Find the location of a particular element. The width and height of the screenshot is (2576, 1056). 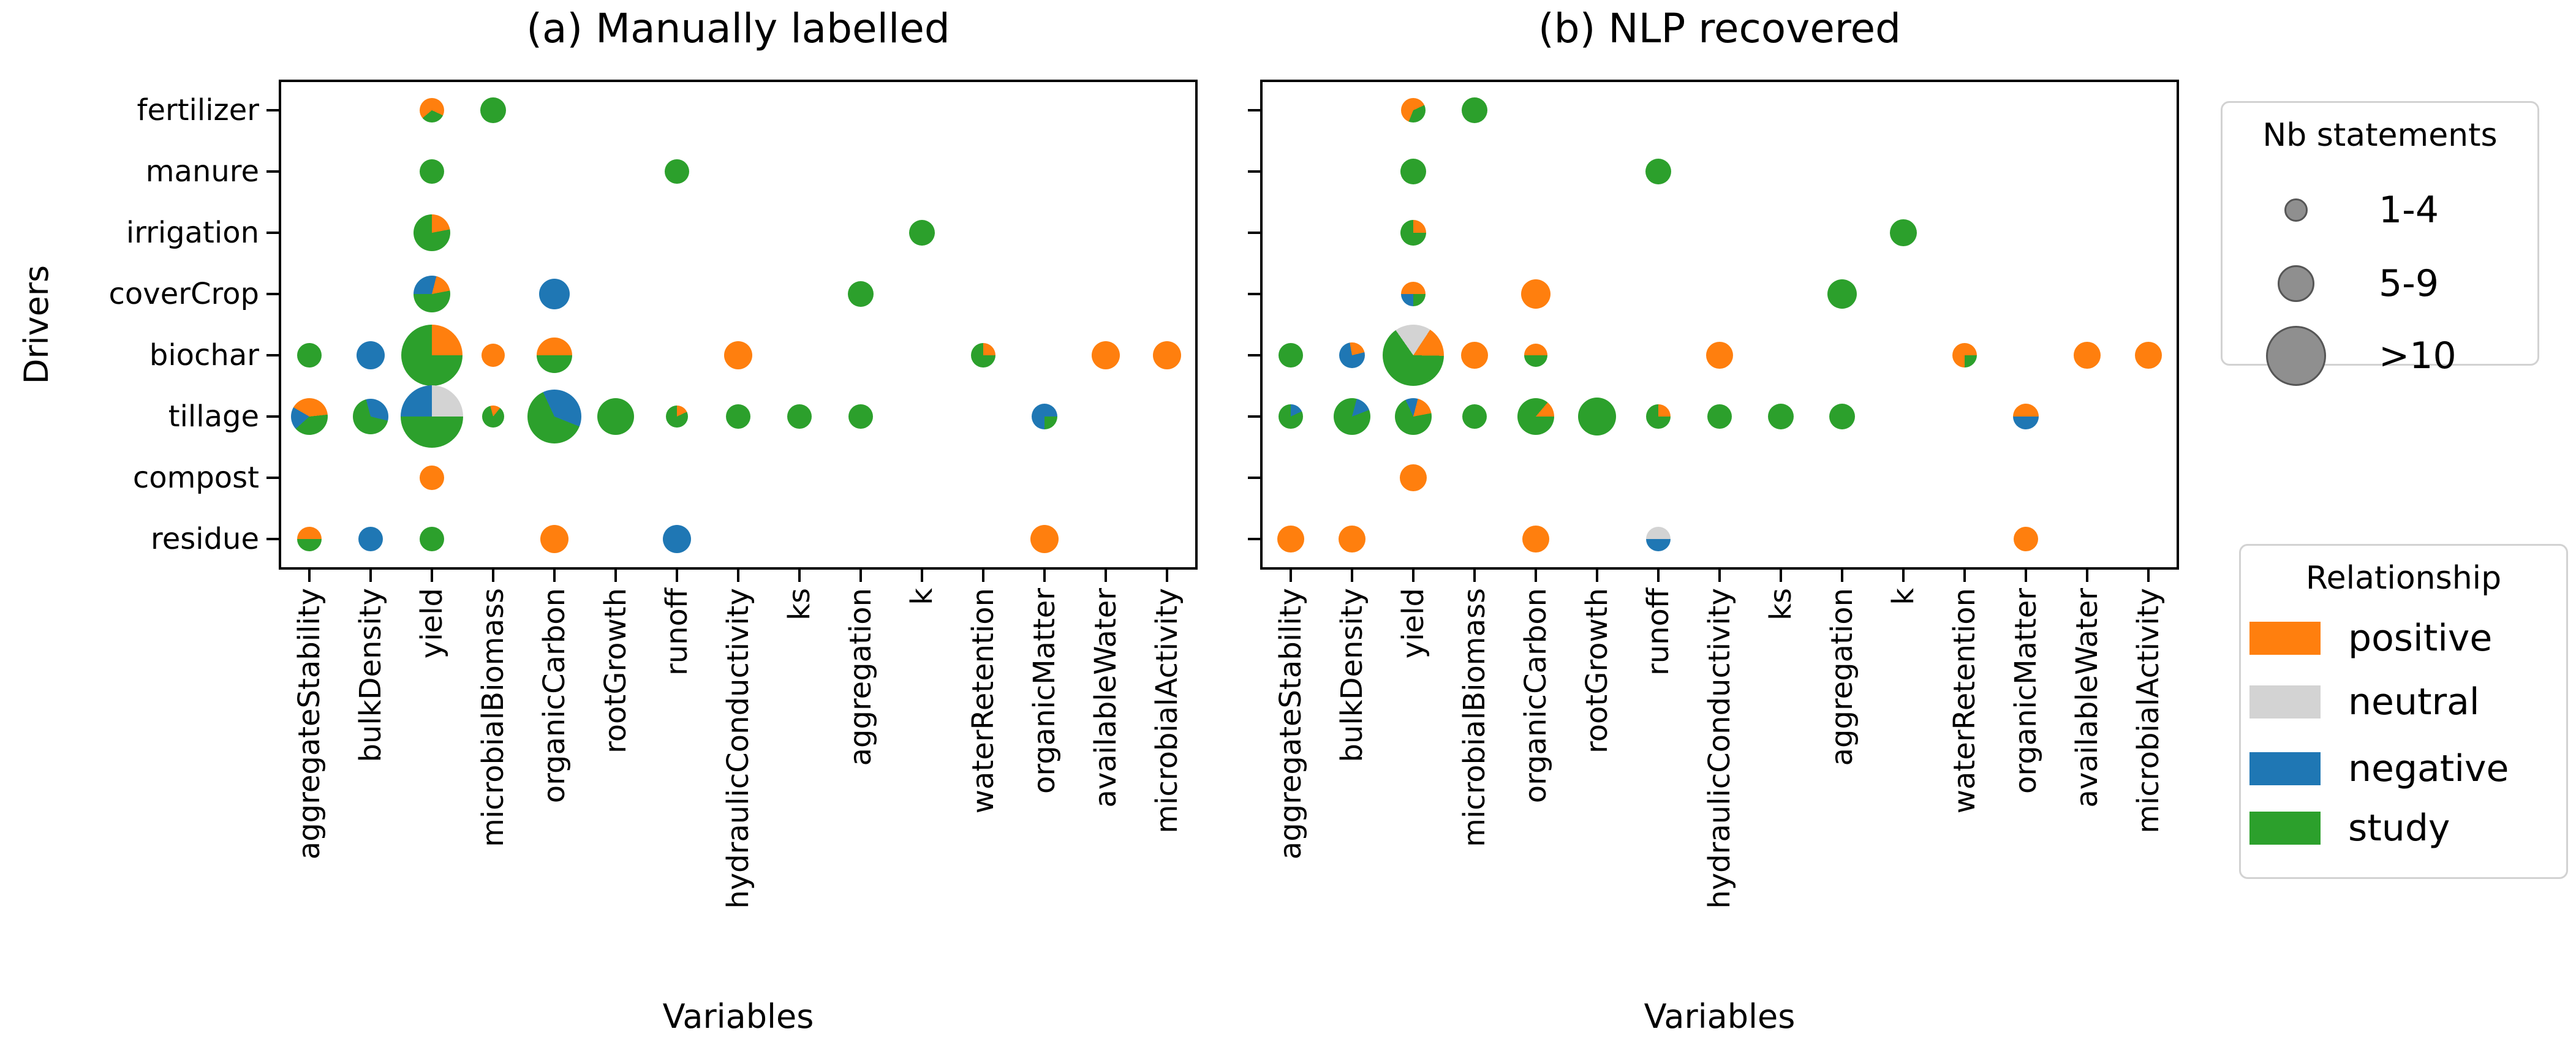

x-tick-label: hydraulicConductivity is located at coordinates (738, 748).